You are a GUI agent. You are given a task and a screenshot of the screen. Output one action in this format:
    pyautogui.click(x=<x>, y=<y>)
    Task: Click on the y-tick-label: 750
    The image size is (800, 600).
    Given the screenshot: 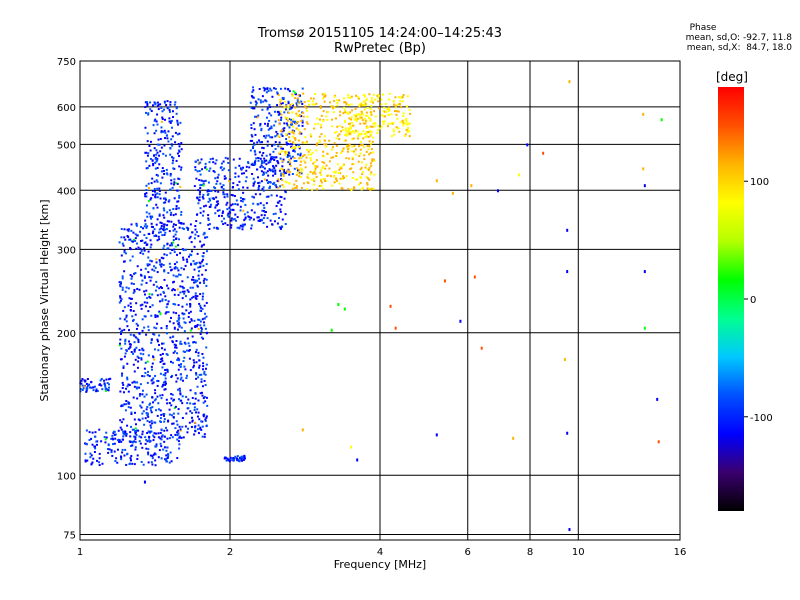 What is the action you would take?
    pyautogui.click(x=66, y=62)
    